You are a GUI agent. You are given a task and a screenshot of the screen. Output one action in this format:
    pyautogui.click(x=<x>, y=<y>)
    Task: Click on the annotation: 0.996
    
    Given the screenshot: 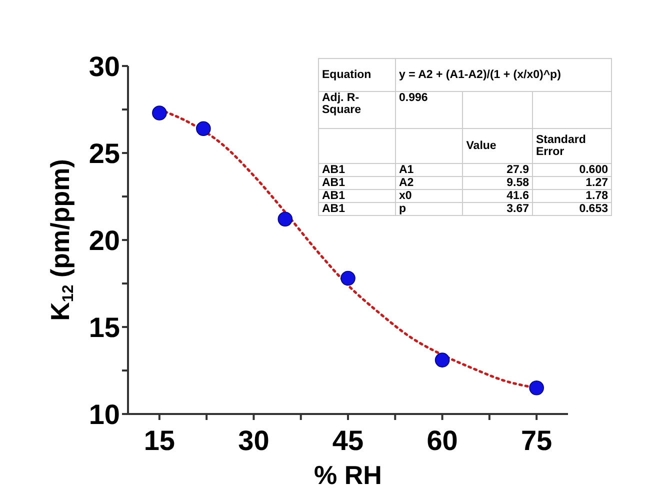 What is the action you would take?
    pyautogui.click(x=429, y=110)
    